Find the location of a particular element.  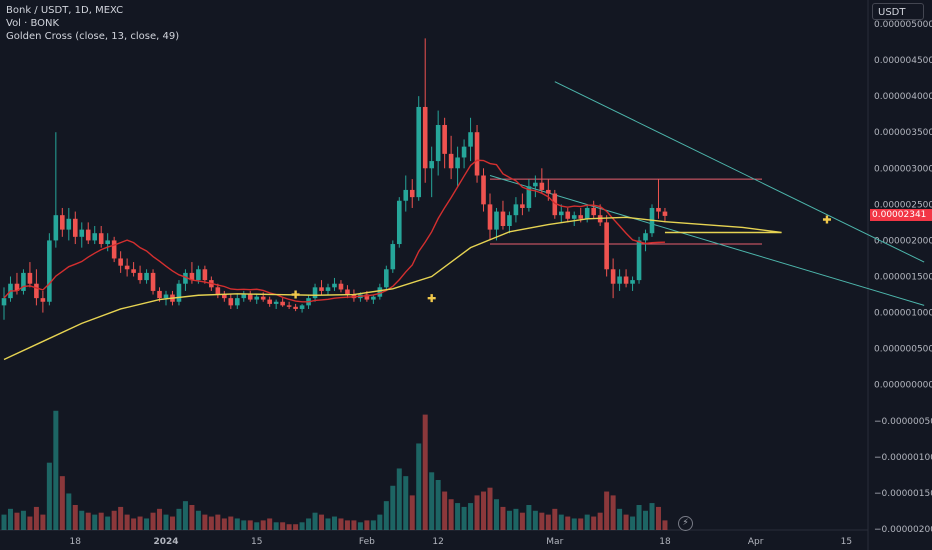

volume-legend: Vol · BONK is located at coordinates (33, 23).